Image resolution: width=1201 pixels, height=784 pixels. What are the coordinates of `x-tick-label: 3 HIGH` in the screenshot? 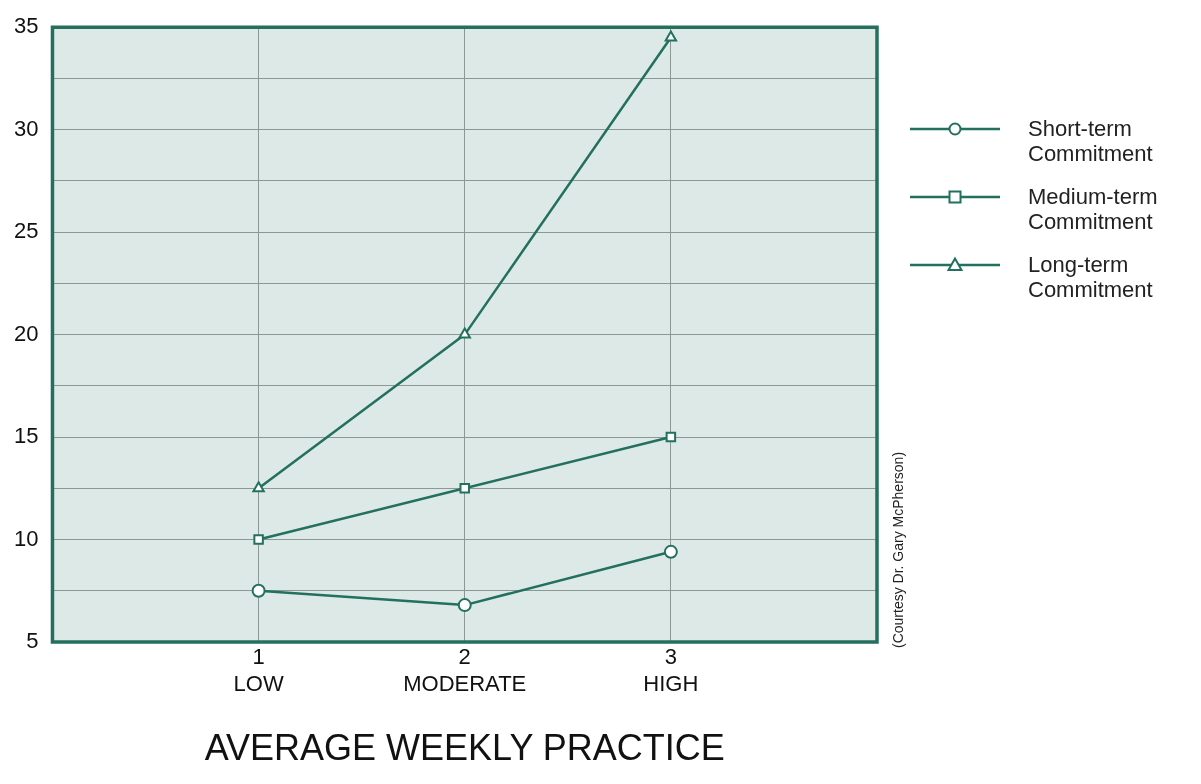 It's located at (671, 670).